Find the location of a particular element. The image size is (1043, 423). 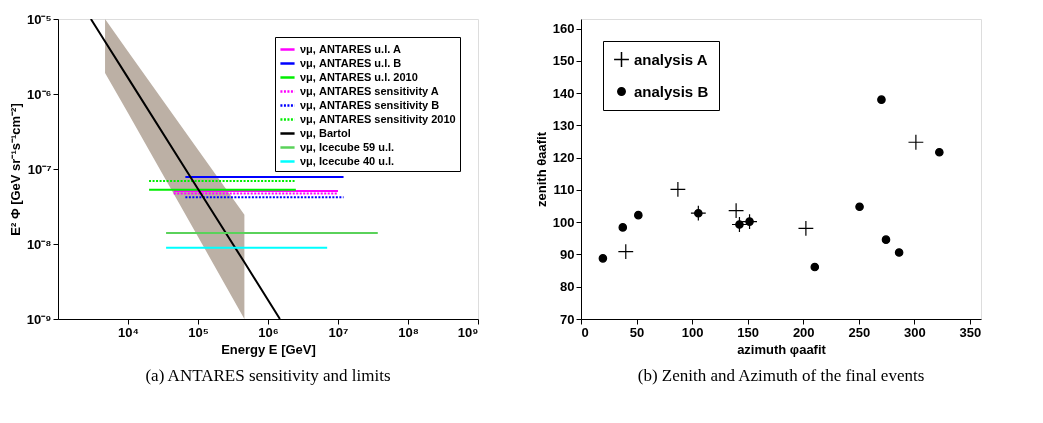

y-axis-title: zenith θaafit is located at coordinates (541, 169).